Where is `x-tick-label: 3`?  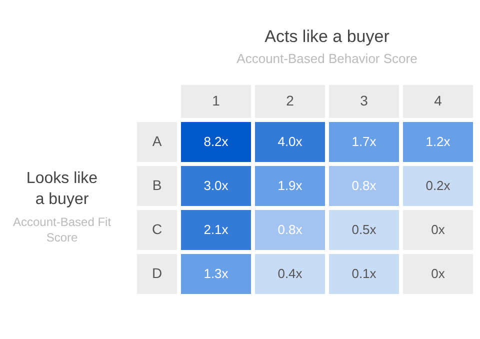
x-tick-label: 3 is located at coordinates (364, 100).